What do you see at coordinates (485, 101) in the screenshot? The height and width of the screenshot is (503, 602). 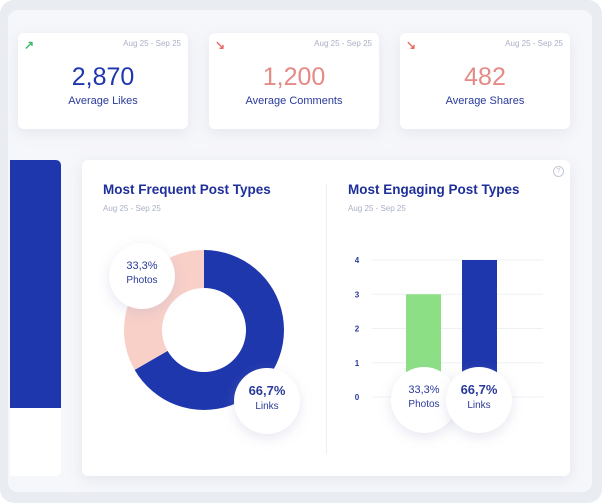 I see `stat-label: Average Shares` at bounding box center [485, 101].